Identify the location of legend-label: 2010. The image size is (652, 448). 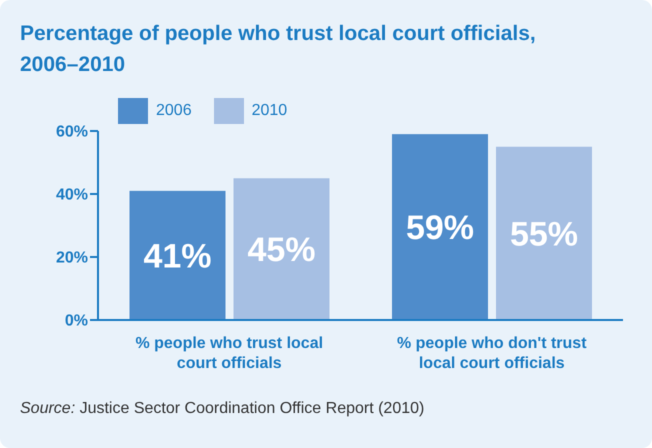
(270, 111).